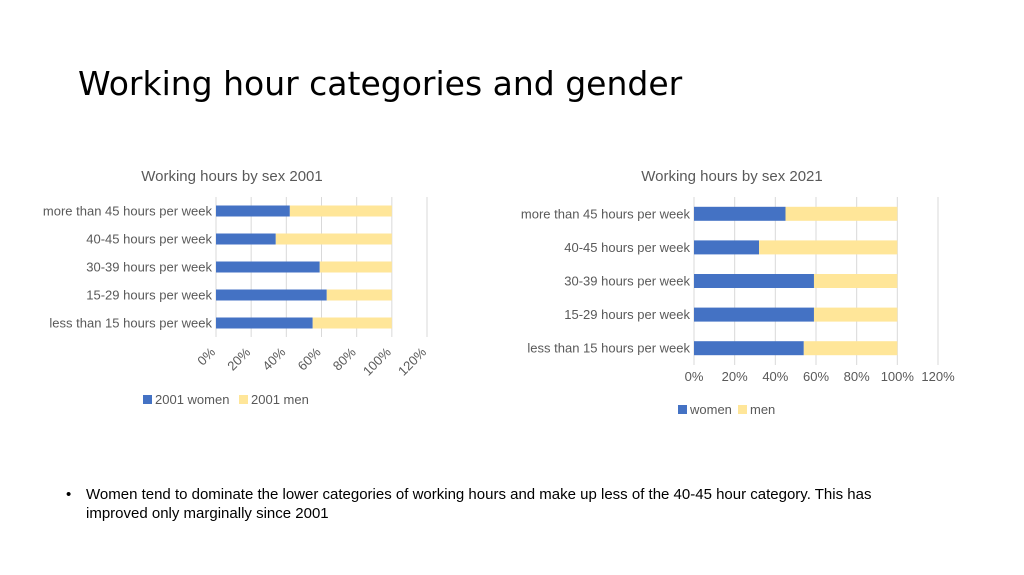 The width and height of the screenshot is (1024, 575). What do you see at coordinates (762, 409) in the screenshot?
I see `legend-label: men` at bounding box center [762, 409].